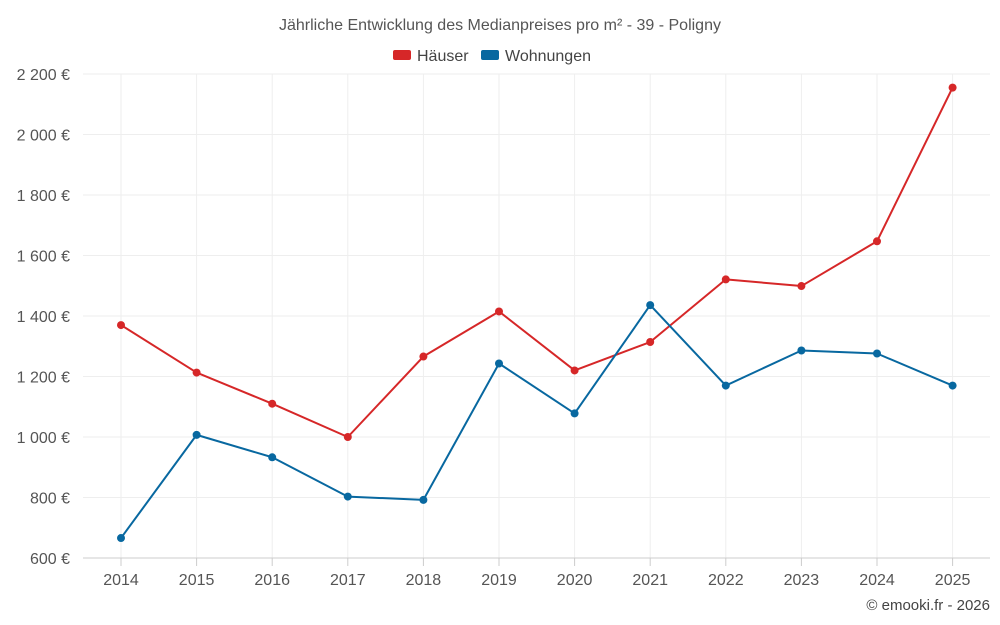 The height and width of the screenshot is (625, 1000). Describe the element at coordinates (272, 580) in the screenshot. I see `x-tick-label: 2016` at that location.